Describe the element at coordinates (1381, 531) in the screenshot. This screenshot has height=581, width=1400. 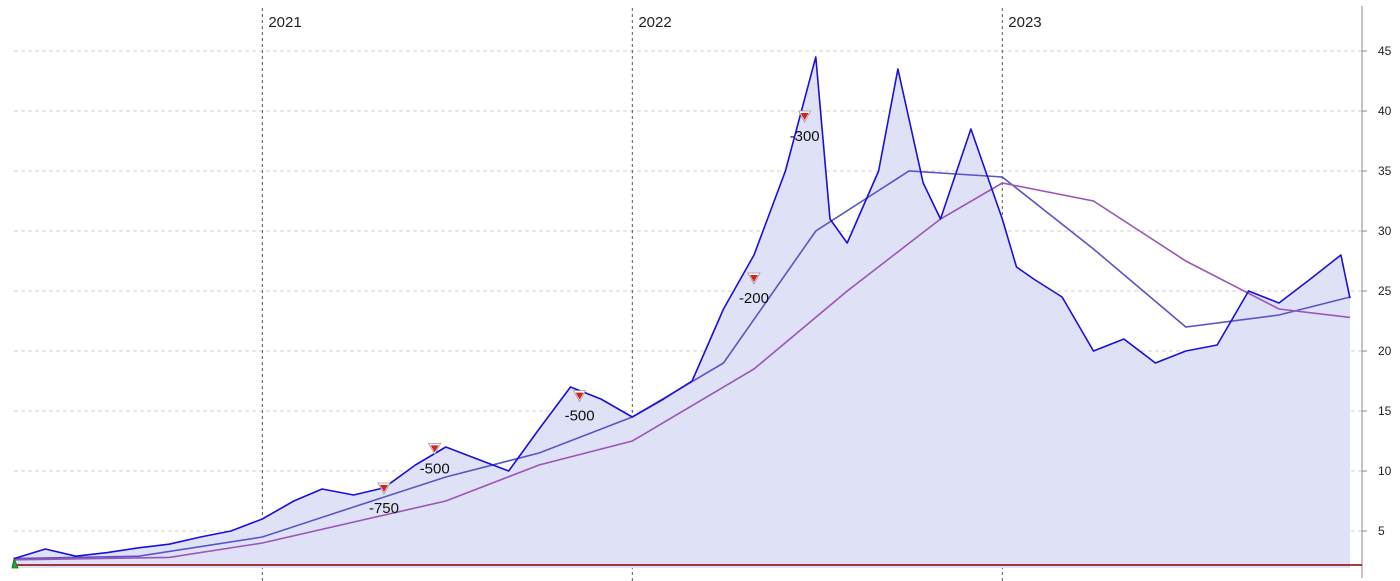
I see `y-tick-label: 5` at that location.